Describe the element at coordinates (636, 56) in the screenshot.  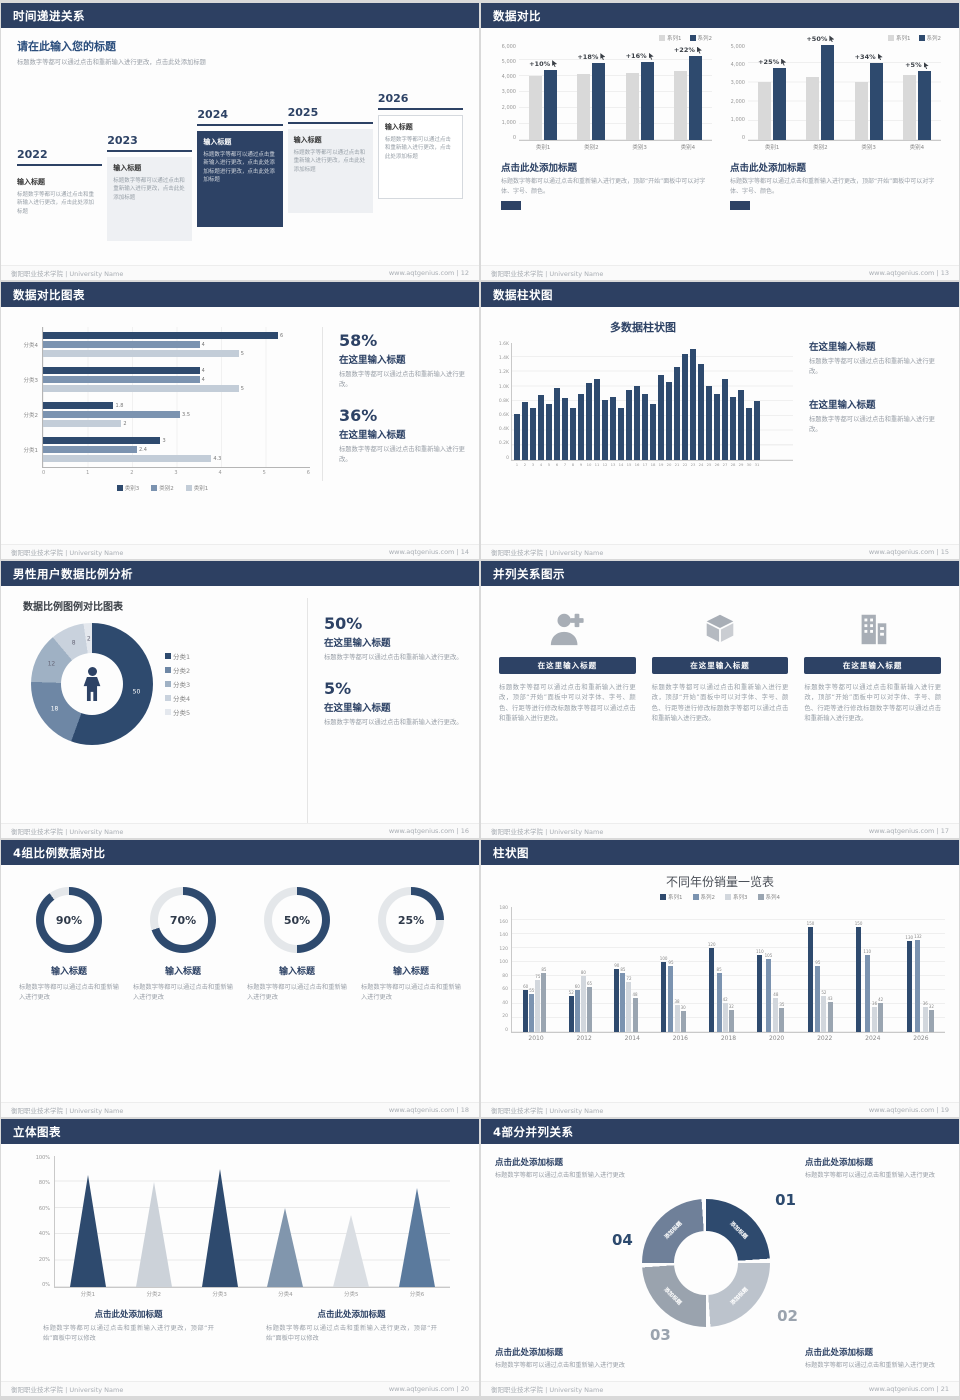
I see `growth-value: +16%` at that location.